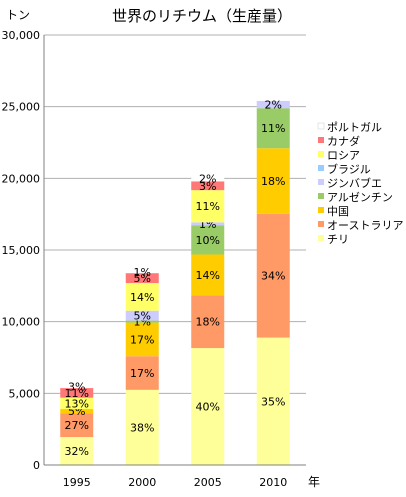  What do you see at coordinates (354, 183) in the screenshot?
I see `legend-label: ジンバブエ` at bounding box center [354, 183].